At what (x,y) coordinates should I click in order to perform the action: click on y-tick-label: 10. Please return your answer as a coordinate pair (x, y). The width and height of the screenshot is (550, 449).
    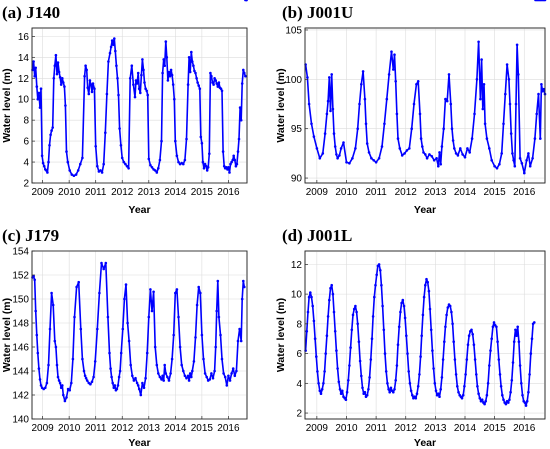
    Looking at the image, I should click on (24, 100).